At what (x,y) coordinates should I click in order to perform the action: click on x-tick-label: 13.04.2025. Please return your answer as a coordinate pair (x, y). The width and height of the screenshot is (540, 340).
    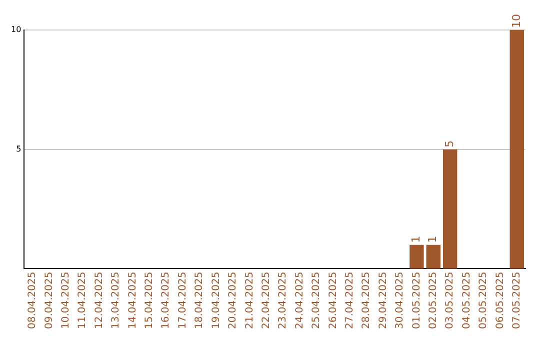
    Looking at the image, I should click on (116, 301).